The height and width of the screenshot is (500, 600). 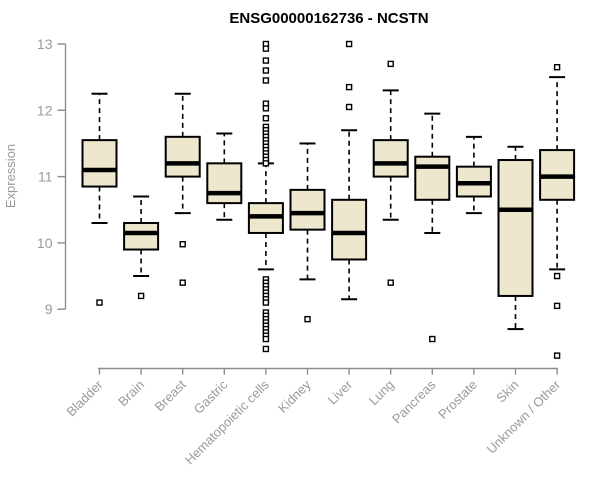 I want to click on x-tick-label-skin: Skin, so click(x=507, y=391).